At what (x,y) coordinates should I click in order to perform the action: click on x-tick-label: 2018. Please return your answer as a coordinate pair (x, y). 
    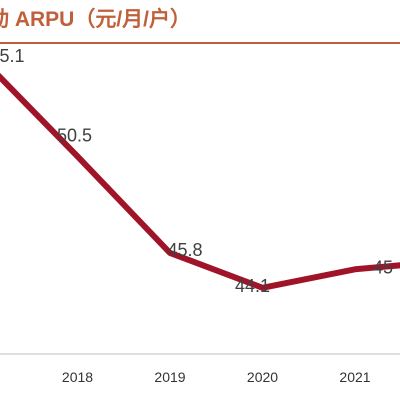
    Looking at the image, I should click on (77, 377).